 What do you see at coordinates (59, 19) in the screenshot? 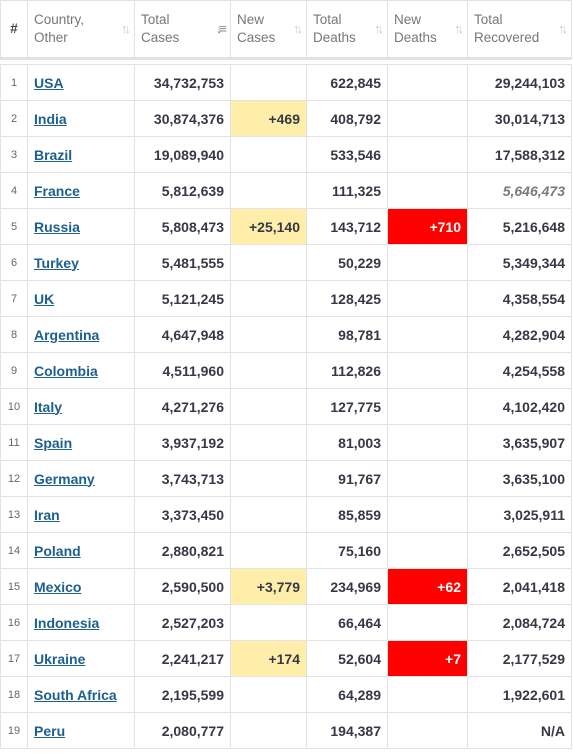
I see `header-country-line1: Country,` at bounding box center [59, 19].